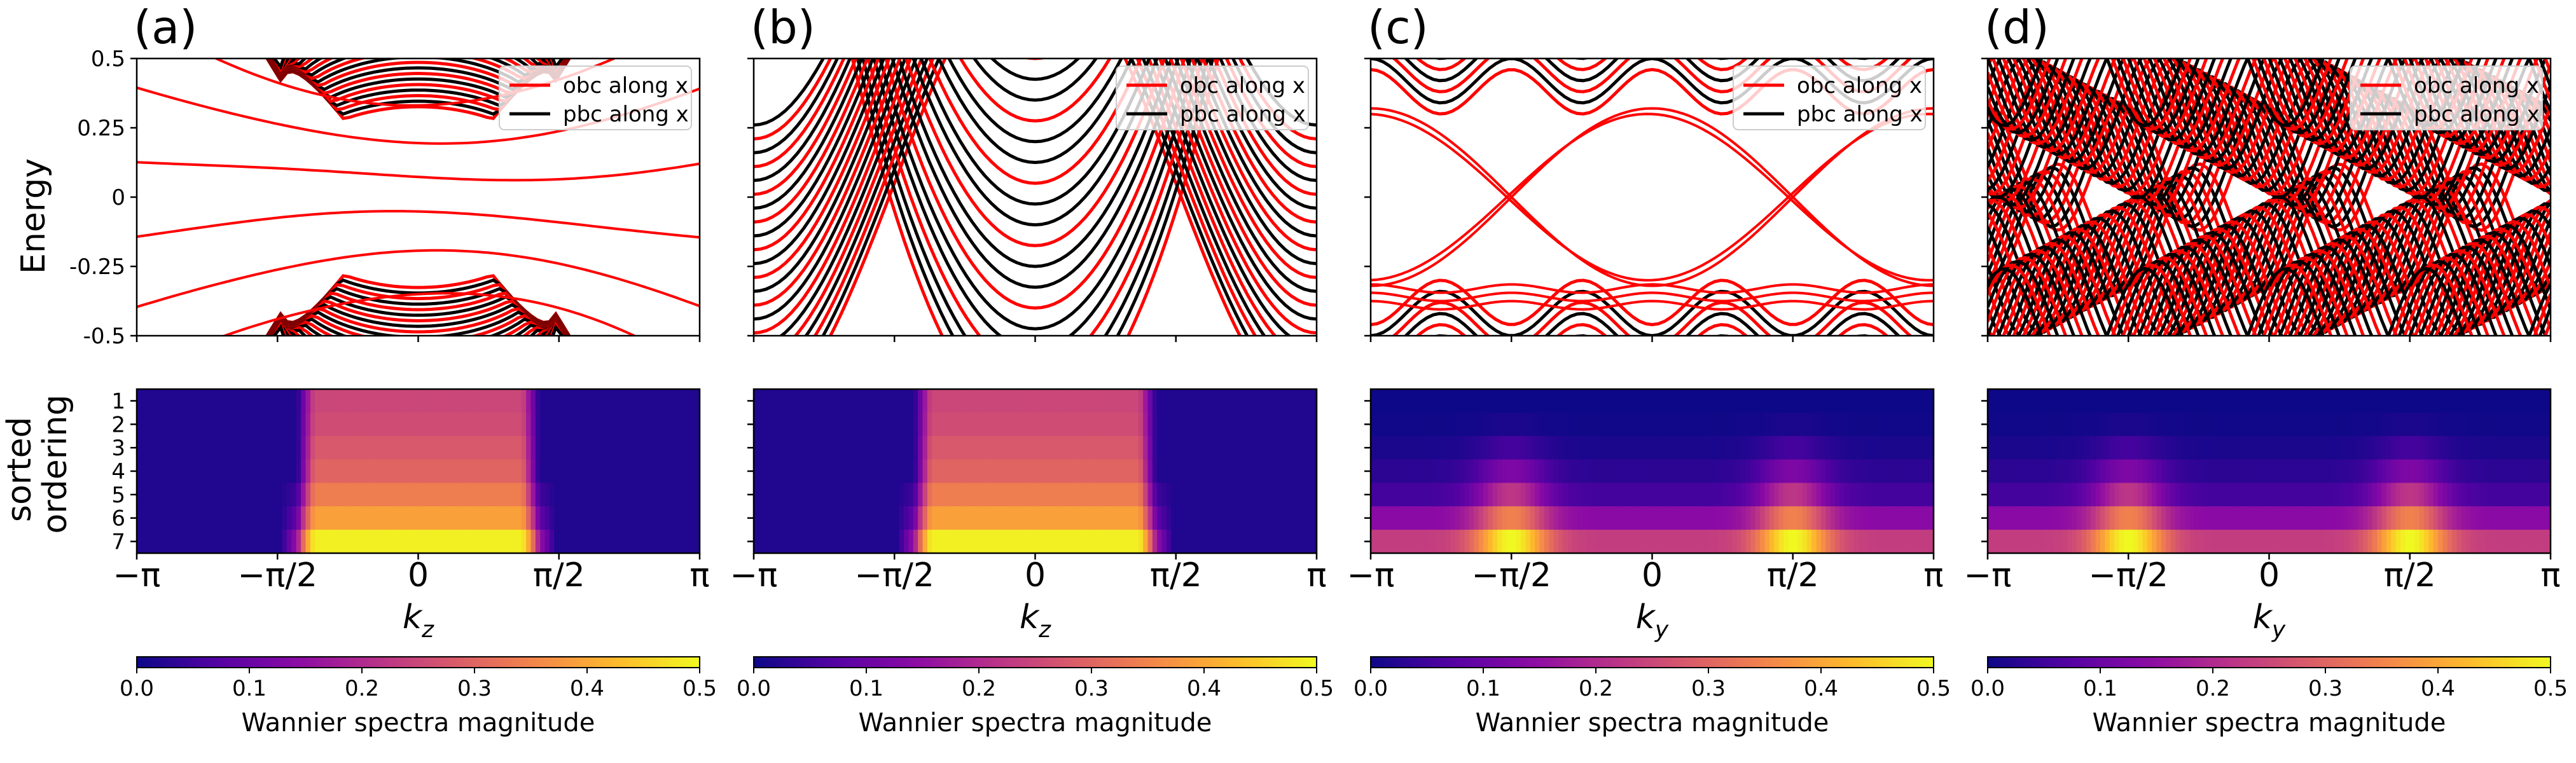 This screenshot has height=763, width=2576. Describe the element at coordinates (1035, 80) in the screenshot. I see `bulk-band` at that location.